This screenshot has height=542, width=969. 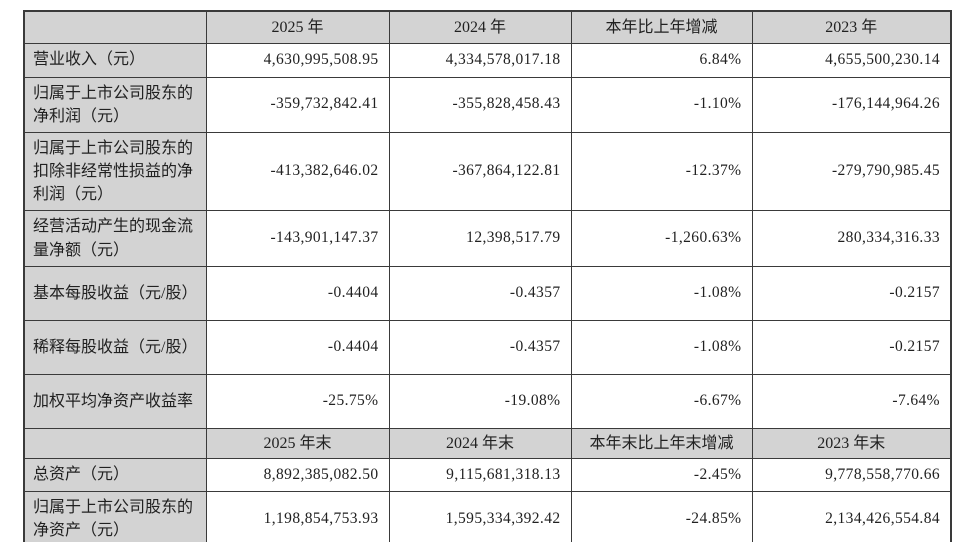 What do you see at coordinates (115, 516) in the screenshot?
I see `row-label: 归属于上市公司股东的净资产（元）` at bounding box center [115, 516].